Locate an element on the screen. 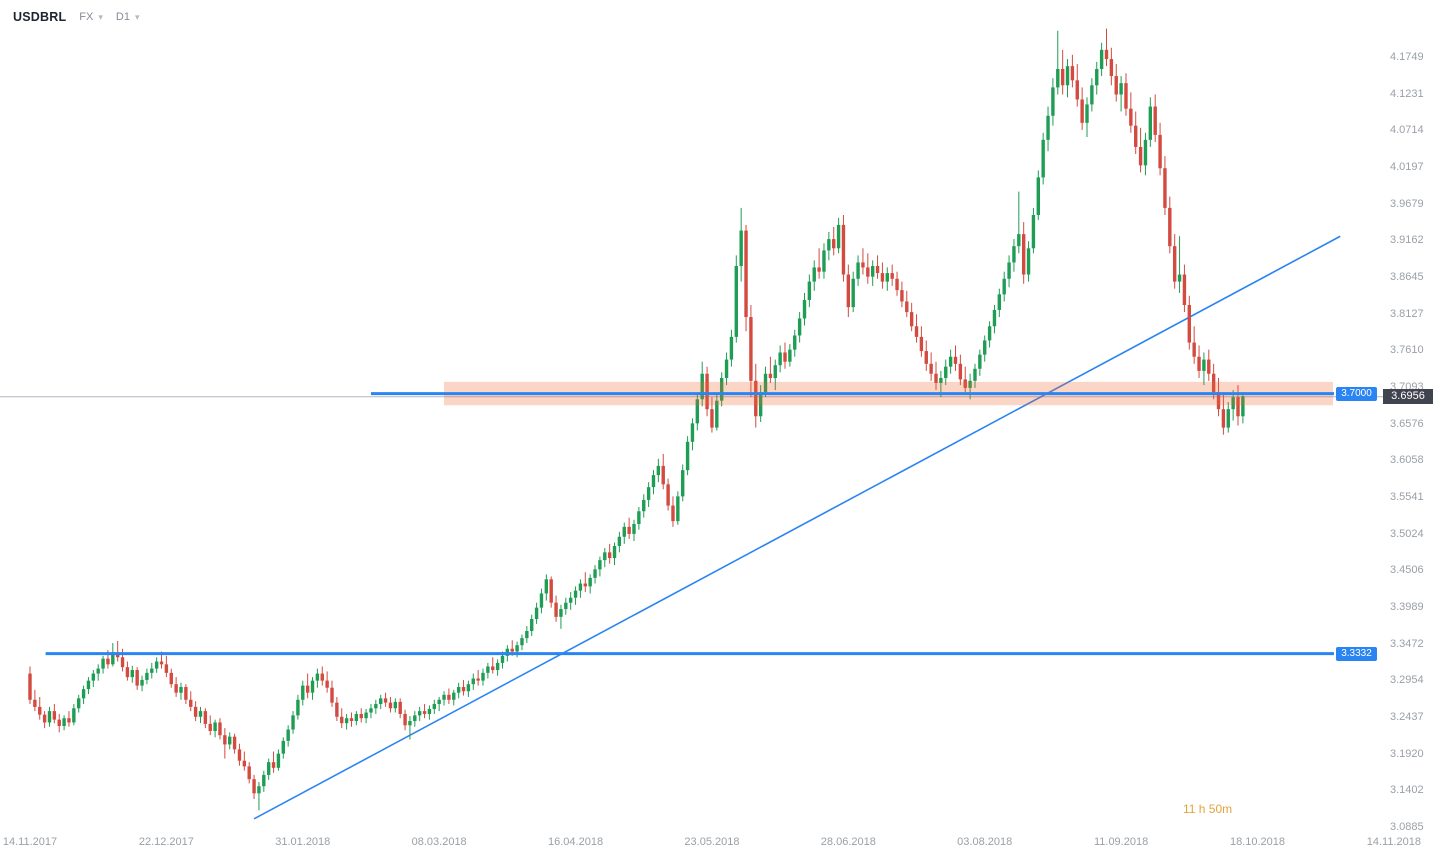 This screenshot has width=1444, height=858. time-axis-label: 22.12.2017 is located at coordinates (166, 842).